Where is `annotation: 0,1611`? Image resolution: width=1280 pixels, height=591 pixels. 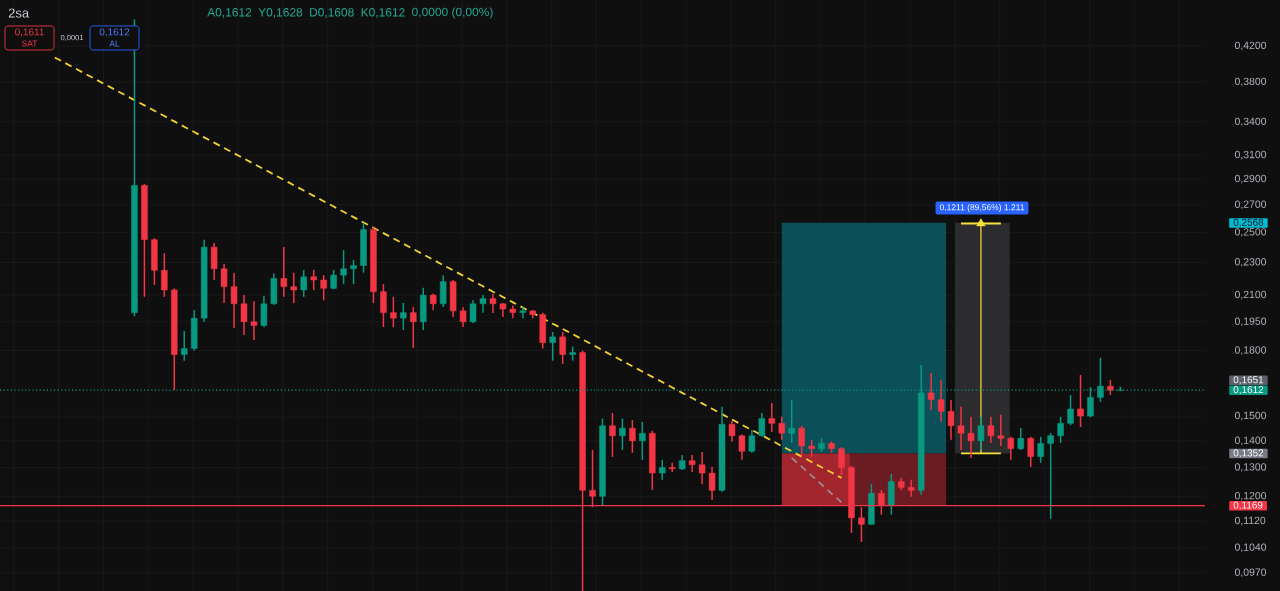 annotation: 0,1611 is located at coordinates (29, 32).